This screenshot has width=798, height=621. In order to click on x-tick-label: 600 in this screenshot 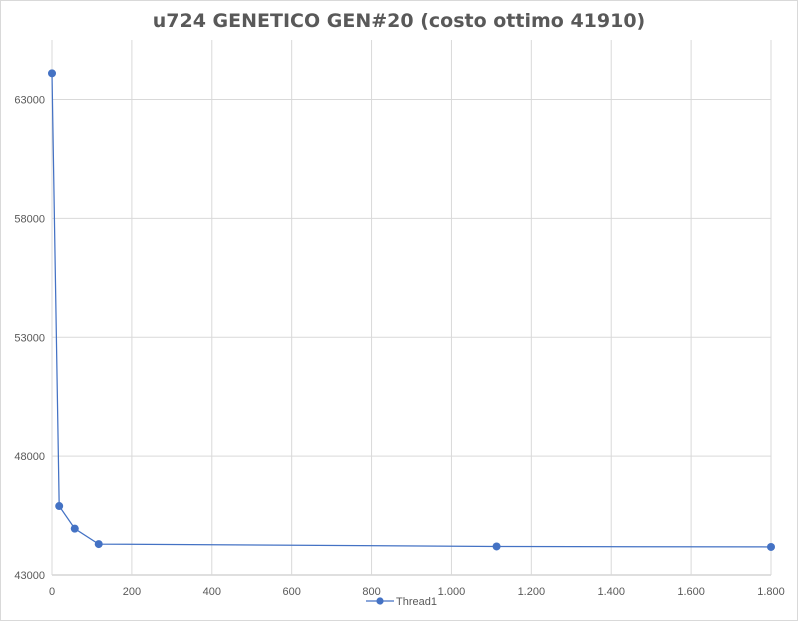, I will do `click(291, 592)`.